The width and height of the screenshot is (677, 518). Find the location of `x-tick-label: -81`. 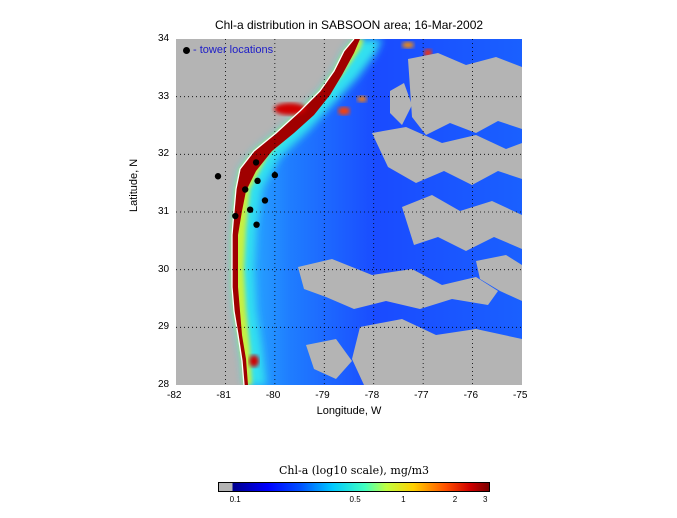

x-tick-label: -81 is located at coordinates (223, 395).